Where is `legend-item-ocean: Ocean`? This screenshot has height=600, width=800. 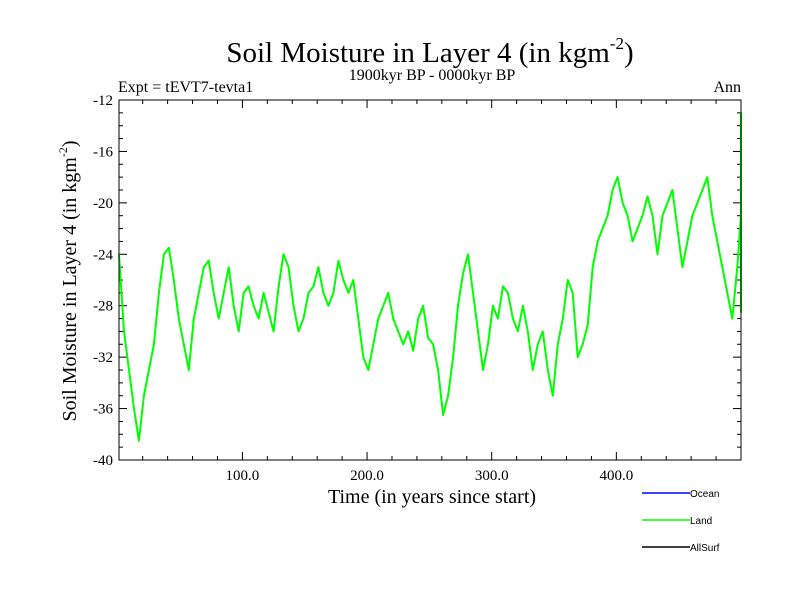 legend-item-ocean: Ocean is located at coordinates (680, 494).